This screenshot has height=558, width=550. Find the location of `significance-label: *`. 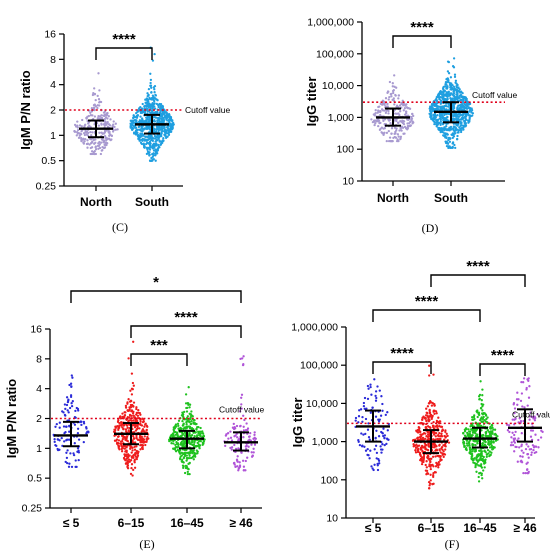

significance-label: * is located at coordinates (156, 282).